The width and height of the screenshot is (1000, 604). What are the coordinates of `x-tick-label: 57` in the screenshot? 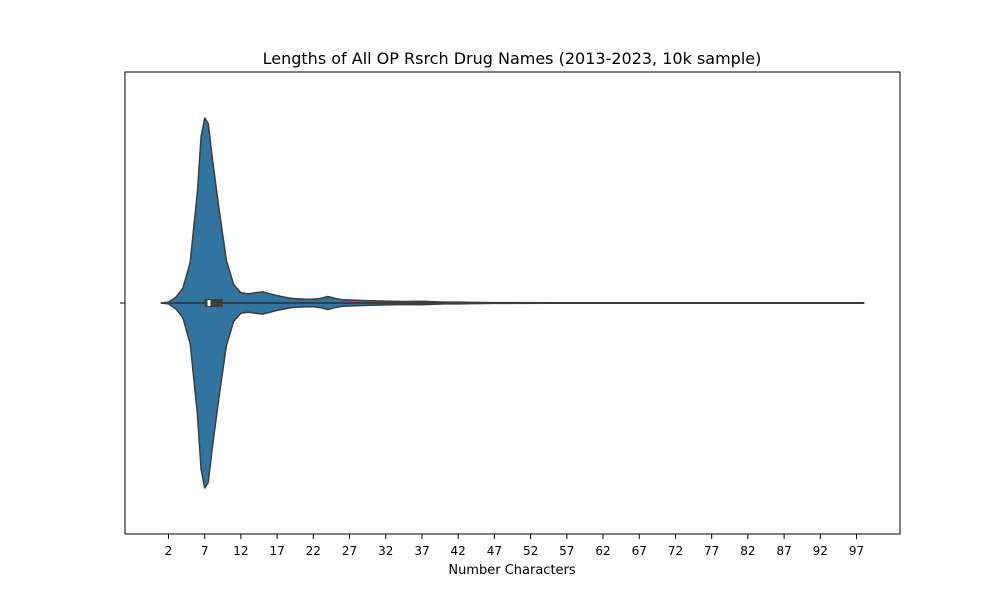 It's located at (566, 551).